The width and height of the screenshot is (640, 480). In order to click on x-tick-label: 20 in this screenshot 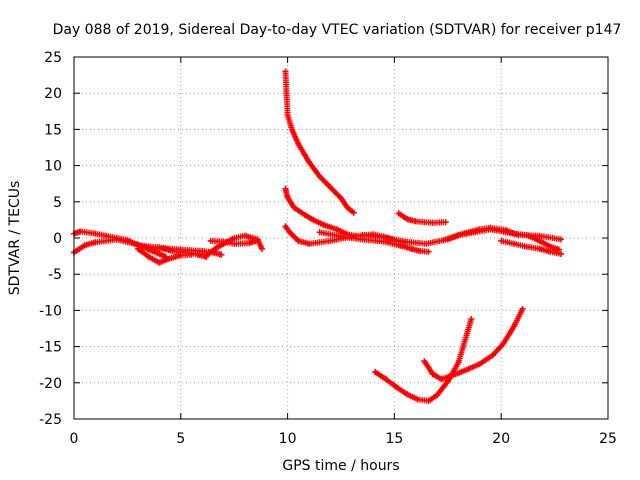, I will do `click(501, 439)`.